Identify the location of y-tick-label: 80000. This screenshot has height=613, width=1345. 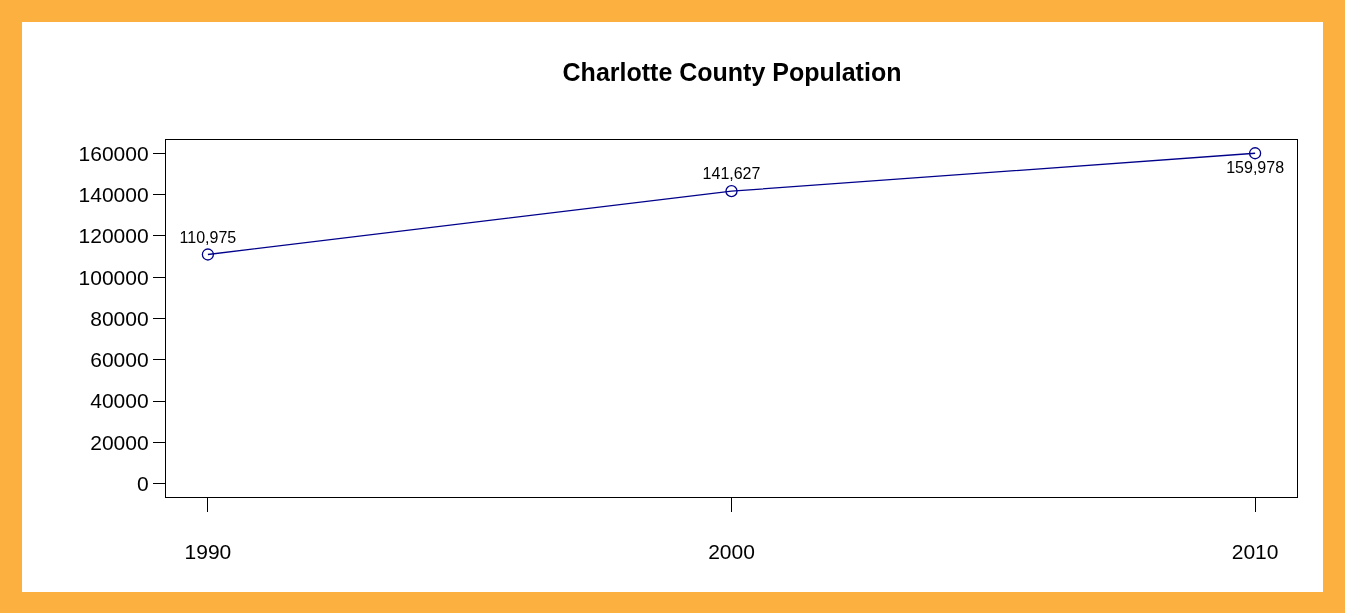
(119, 318).